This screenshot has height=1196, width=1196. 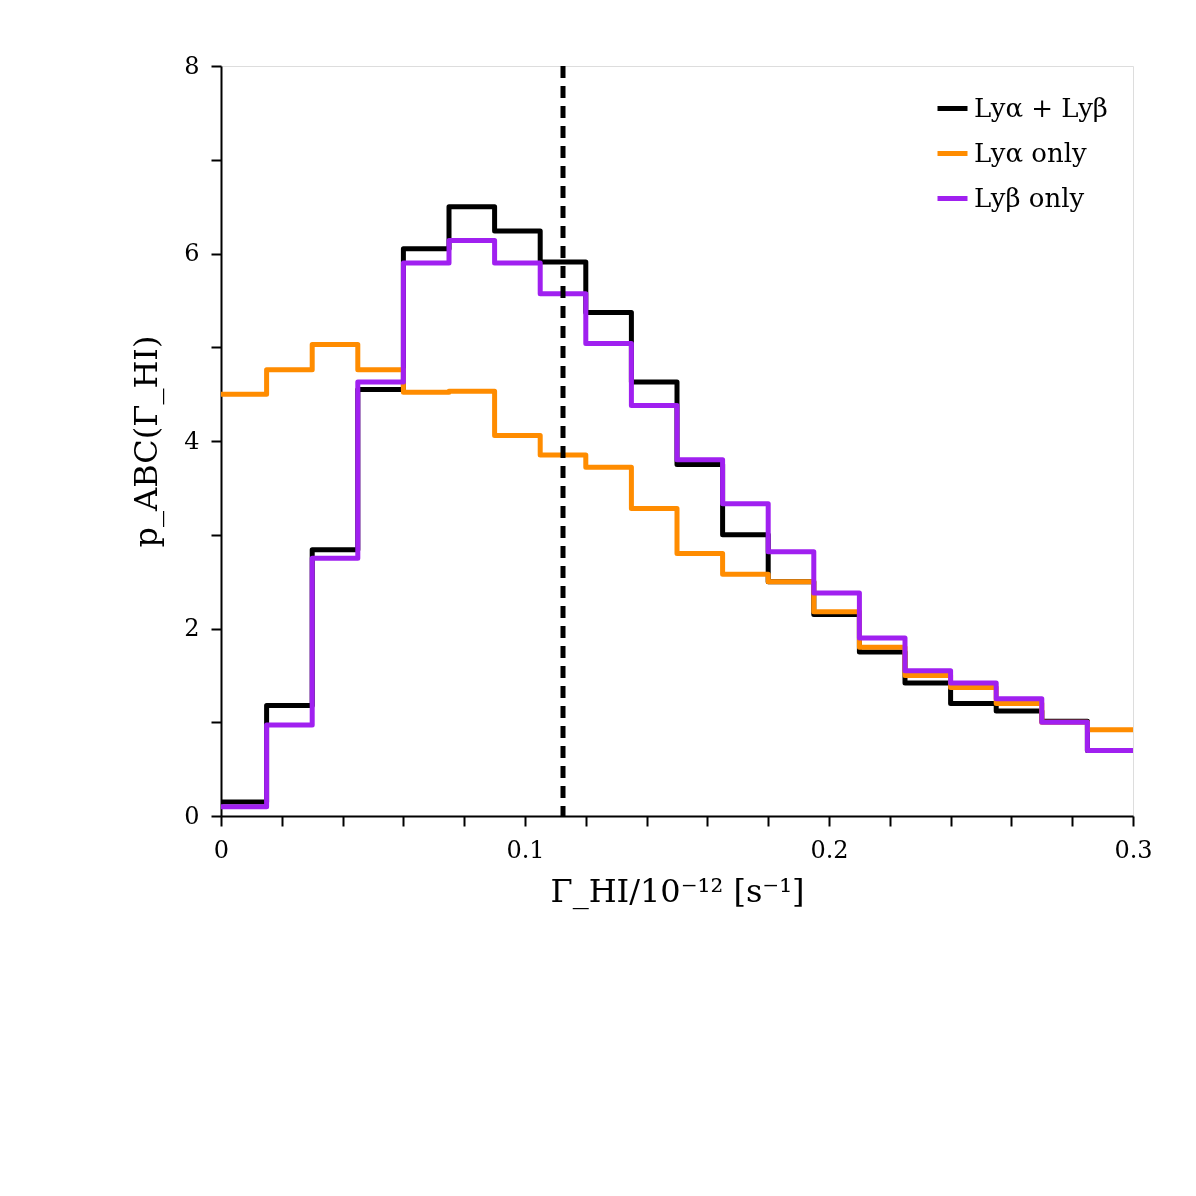 What do you see at coordinates (192, 815) in the screenshot?
I see `y-tick-label: 0` at bounding box center [192, 815].